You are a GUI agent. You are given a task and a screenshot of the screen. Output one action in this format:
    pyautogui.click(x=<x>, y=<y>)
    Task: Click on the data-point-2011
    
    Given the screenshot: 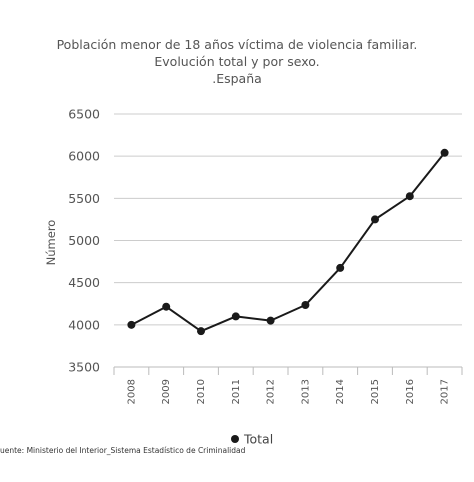 What is the action you would take?
    pyautogui.click(x=235, y=316)
    